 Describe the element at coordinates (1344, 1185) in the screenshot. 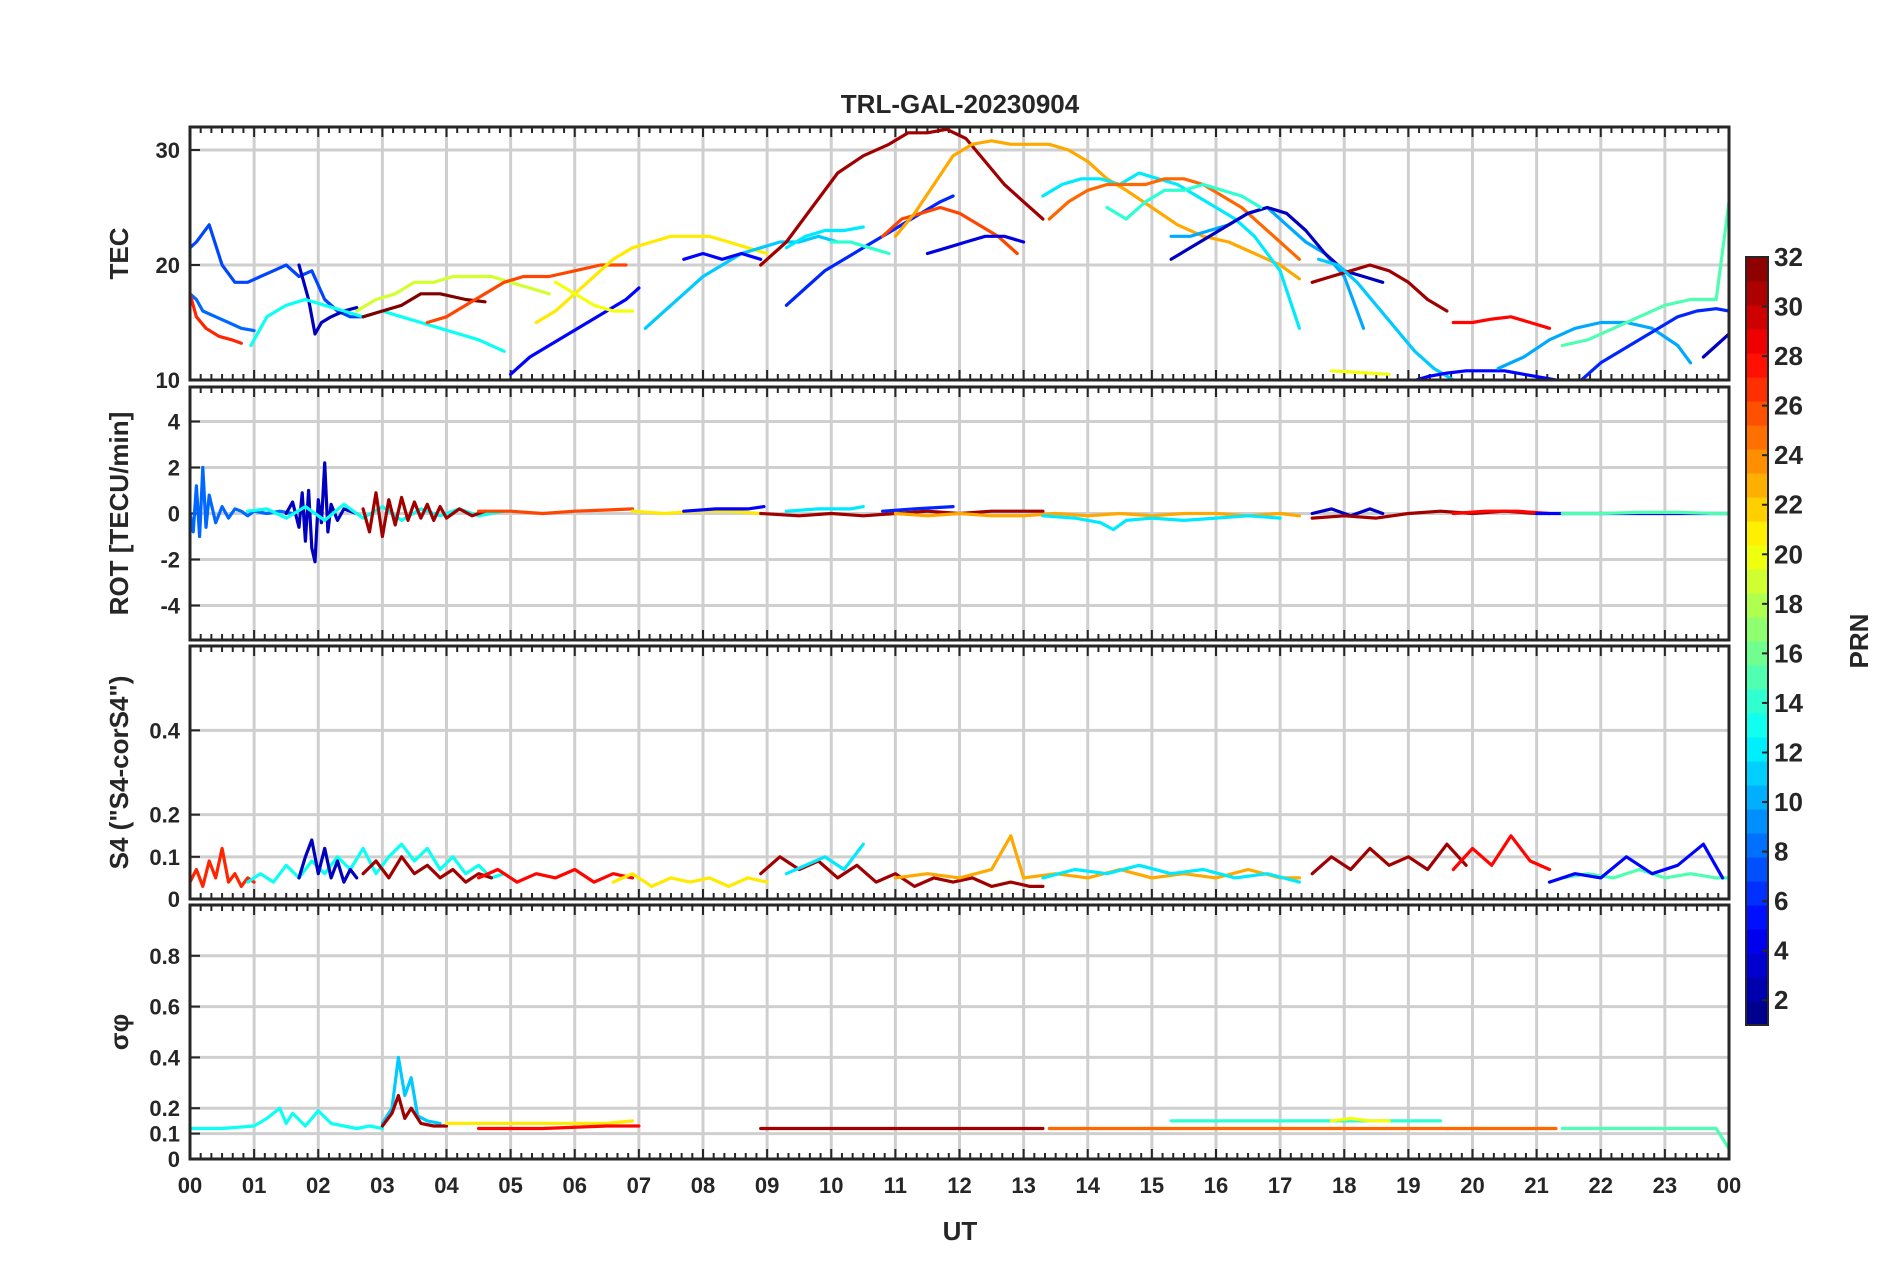

I see `x-tick-label: 18` at that location.